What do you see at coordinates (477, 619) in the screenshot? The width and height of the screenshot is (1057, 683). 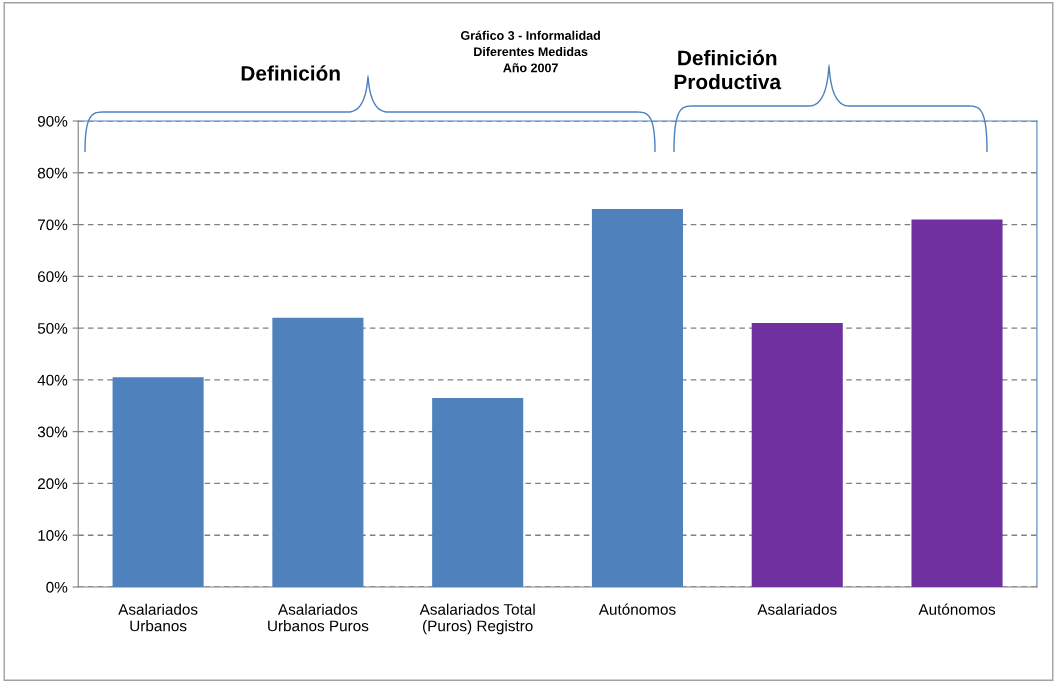 I see `x-tick-label: Asalariados Total (Puros) Registro` at bounding box center [477, 619].